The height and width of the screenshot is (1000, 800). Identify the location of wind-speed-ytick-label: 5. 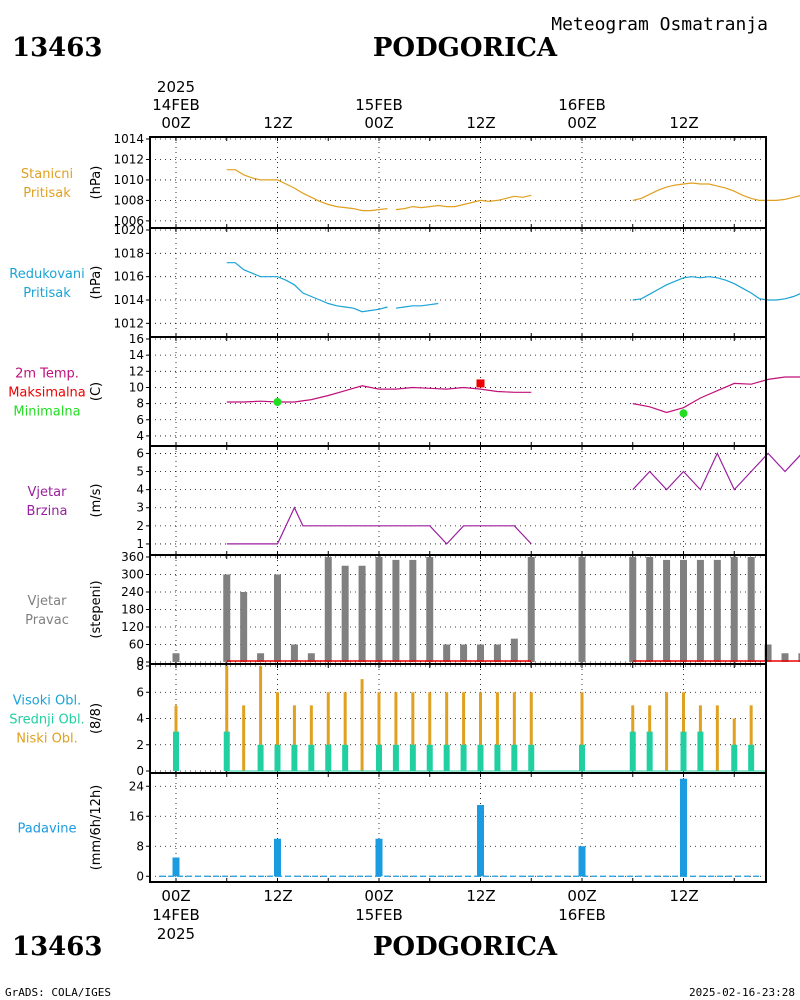
(140, 472).